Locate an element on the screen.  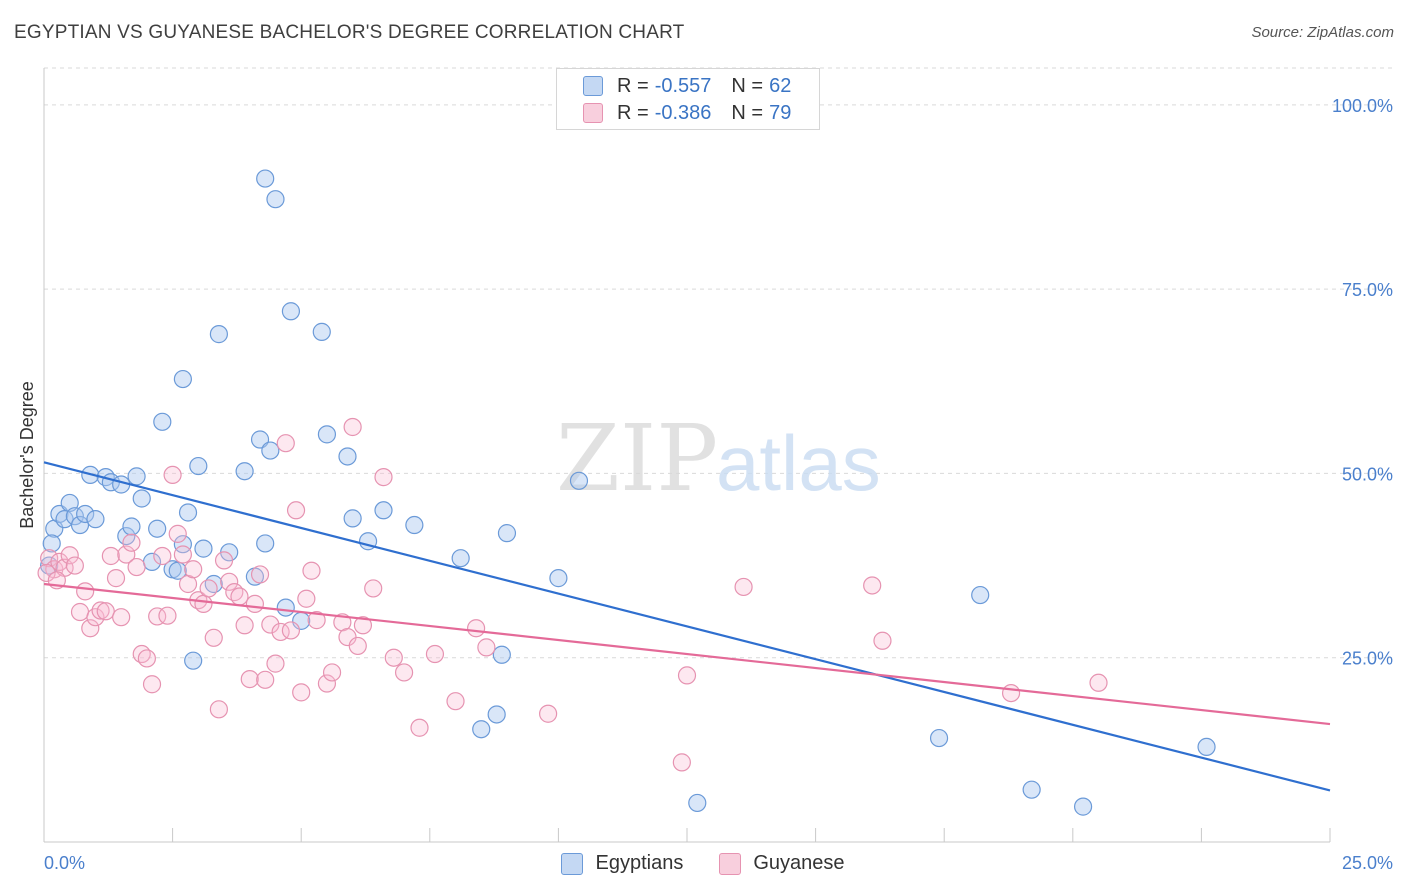
egyptians-swatch is located at coordinates (593, 86).